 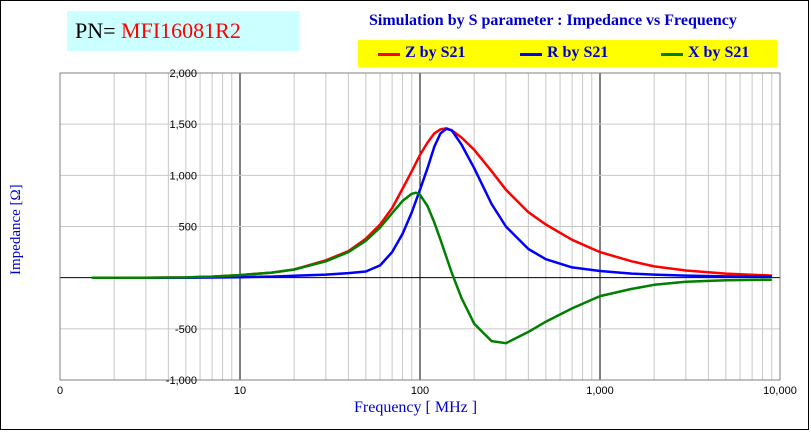 What do you see at coordinates (420, 391) in the screenshot?
I see `x-tick-label: 100` at bounding box center [420, 391].